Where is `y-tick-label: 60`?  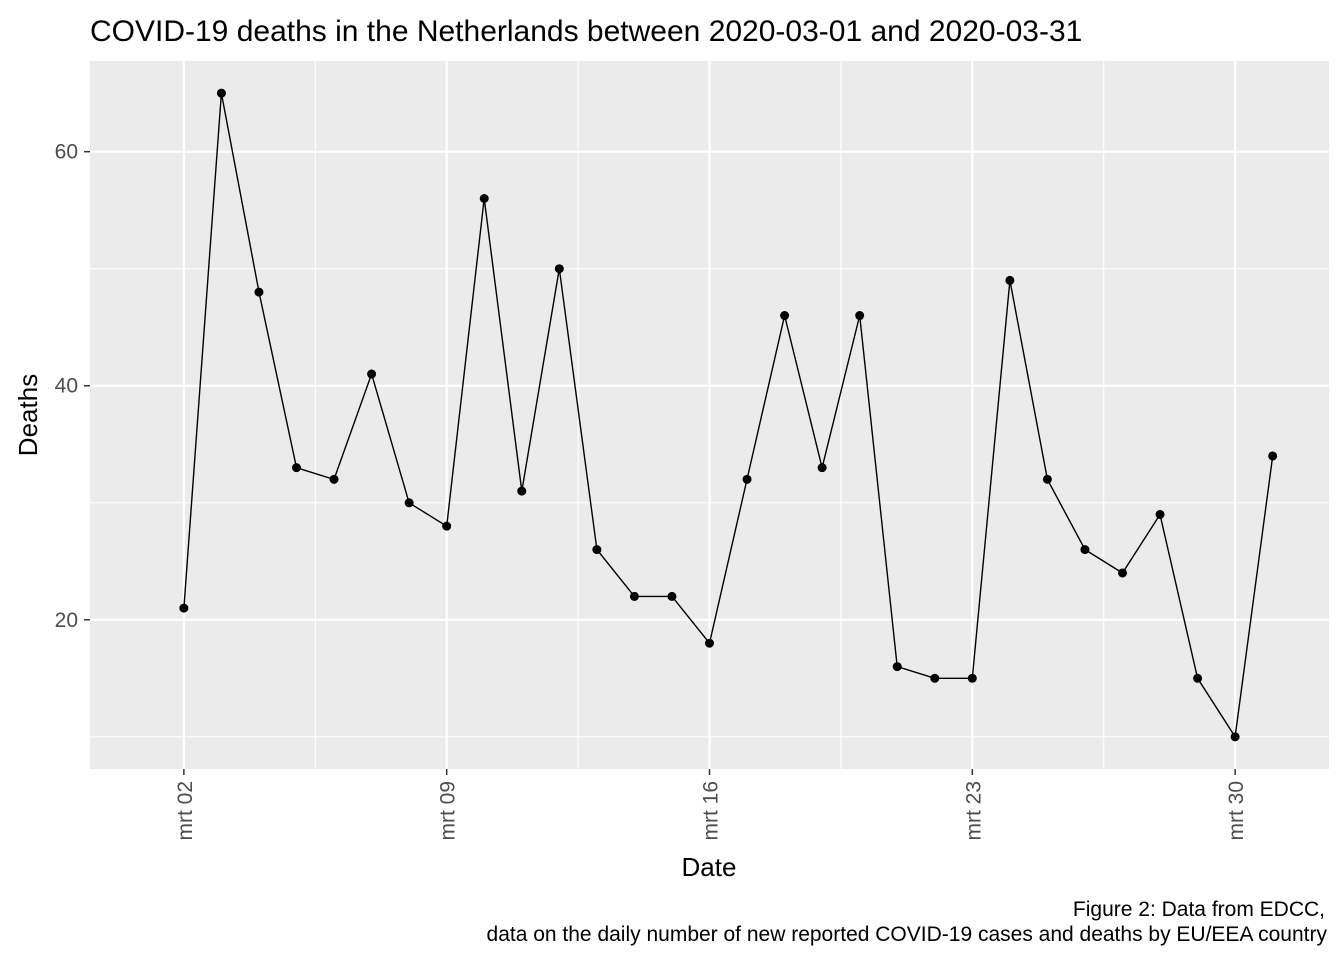
y-tick-label: 60 is located at coordinates (66, 152).